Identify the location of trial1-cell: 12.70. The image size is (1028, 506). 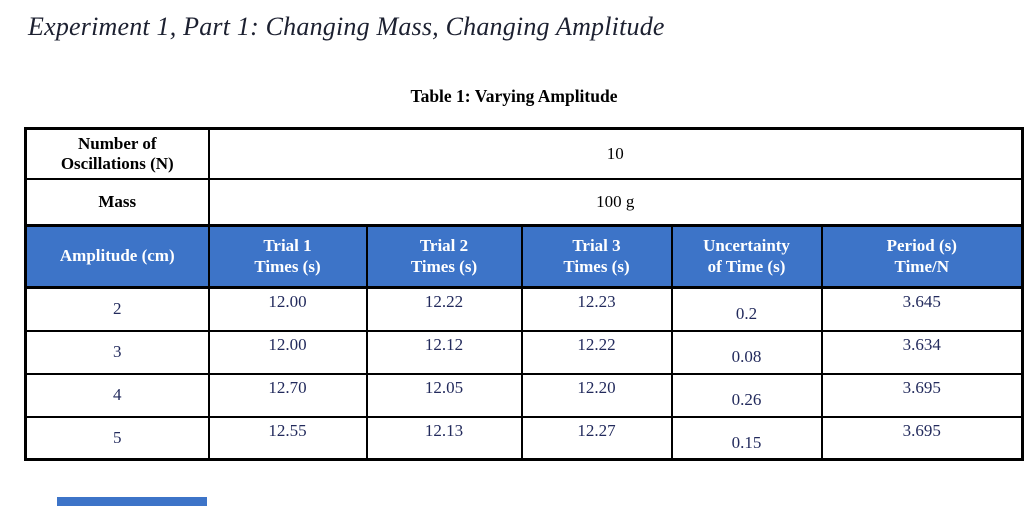
(287, 395).